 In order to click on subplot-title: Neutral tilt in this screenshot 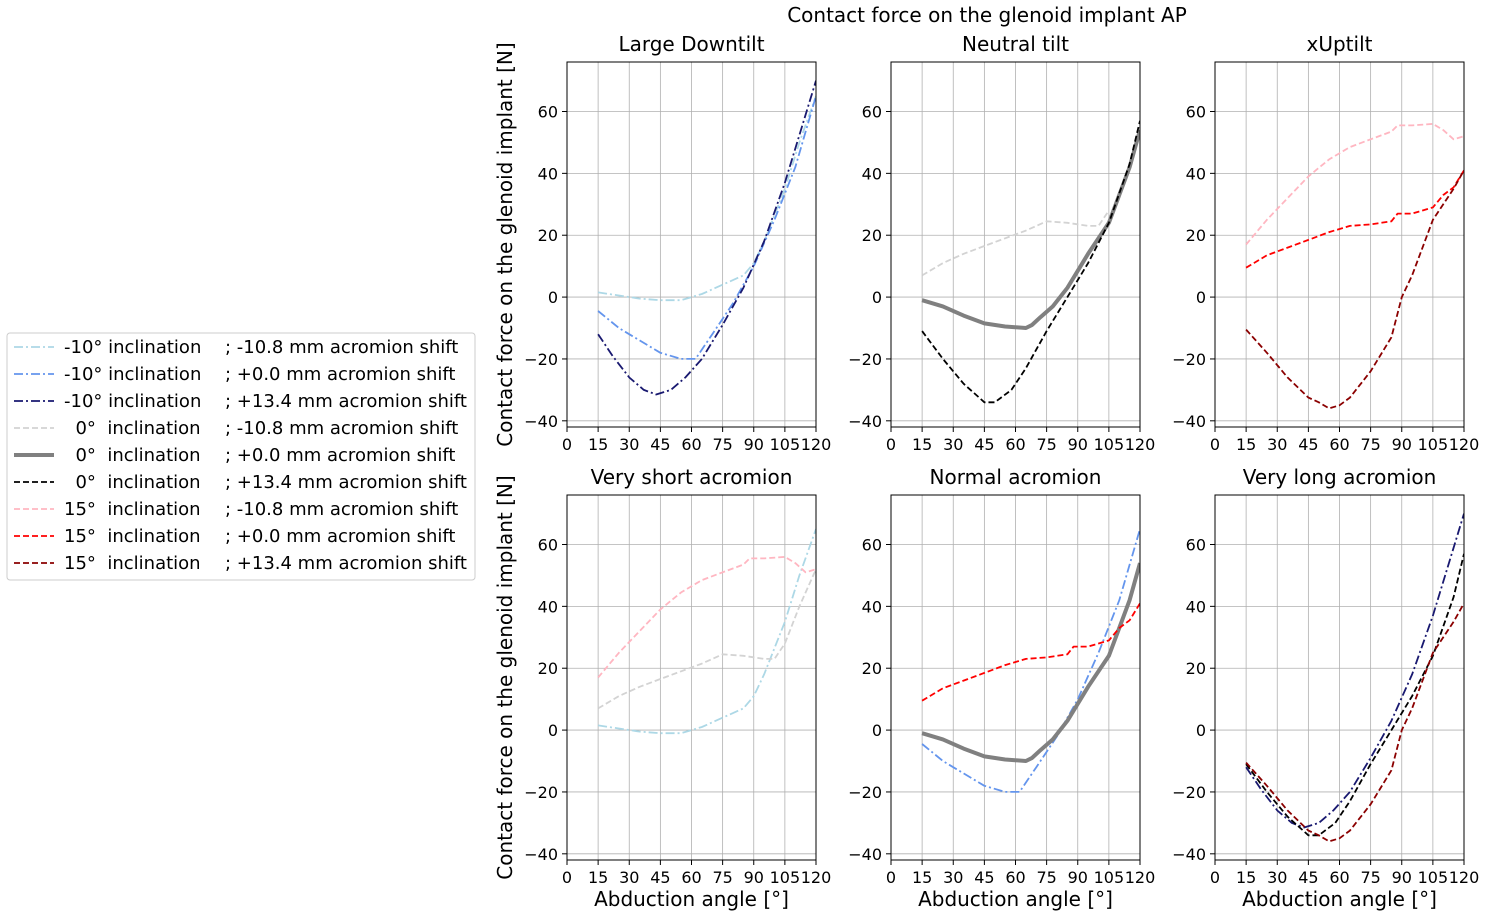, I will do `click(1015, 44)`.